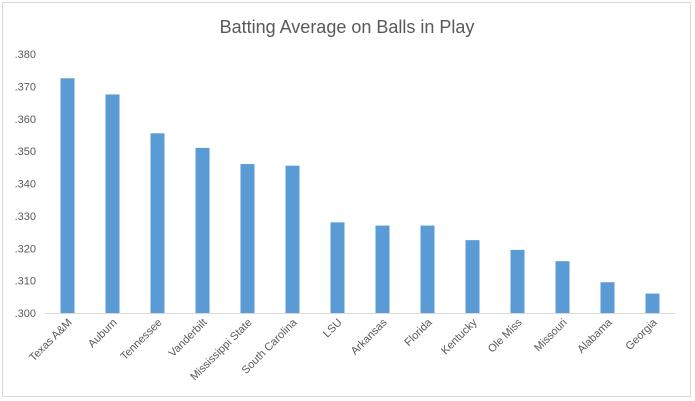 This screenshot has height=401, width=695. I want to click on x-tick-label: Tennessee, so click(142, 340).